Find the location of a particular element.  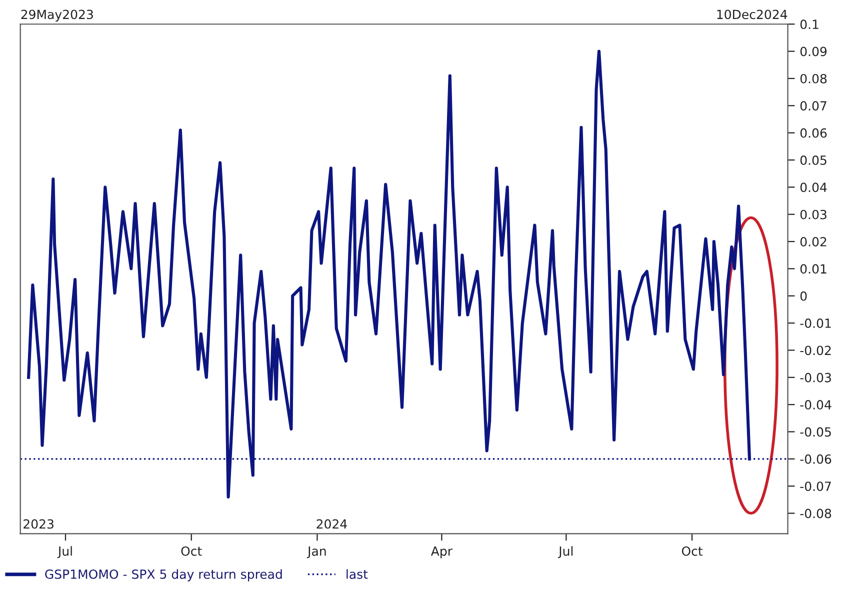

y-tick-label: 0.08 is located at coordinates (813, 79).